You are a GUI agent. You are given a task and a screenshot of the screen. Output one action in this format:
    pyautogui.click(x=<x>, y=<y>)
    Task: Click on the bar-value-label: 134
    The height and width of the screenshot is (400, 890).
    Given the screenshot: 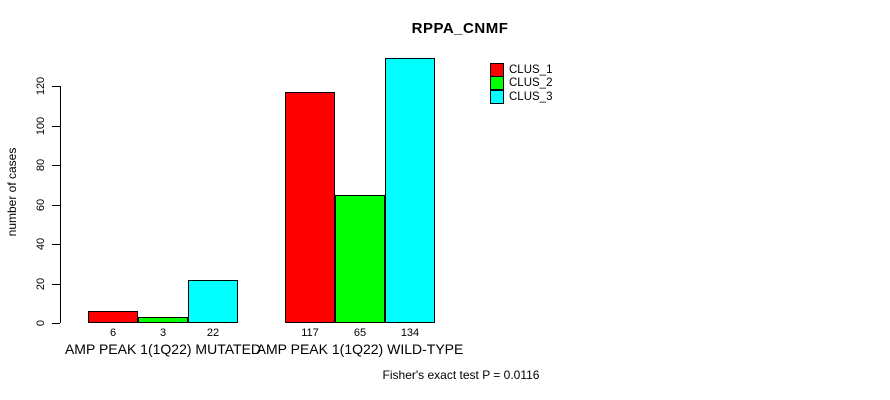 What is the action you would take?
    pyautogui.click(x=410, y=333)
    